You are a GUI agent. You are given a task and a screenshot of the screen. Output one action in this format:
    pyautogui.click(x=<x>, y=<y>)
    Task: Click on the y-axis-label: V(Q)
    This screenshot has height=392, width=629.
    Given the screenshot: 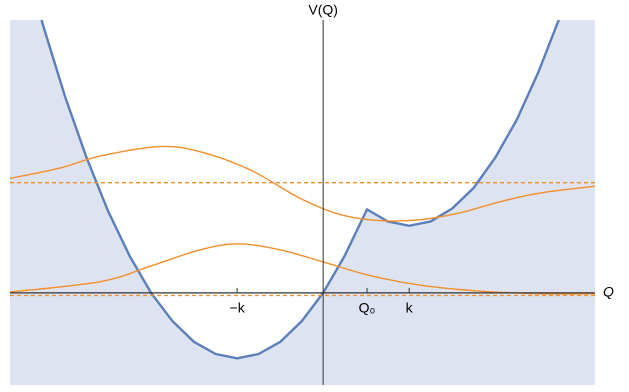 What is the action you would take?
    pyautogui.click(x=323, y=10)
    